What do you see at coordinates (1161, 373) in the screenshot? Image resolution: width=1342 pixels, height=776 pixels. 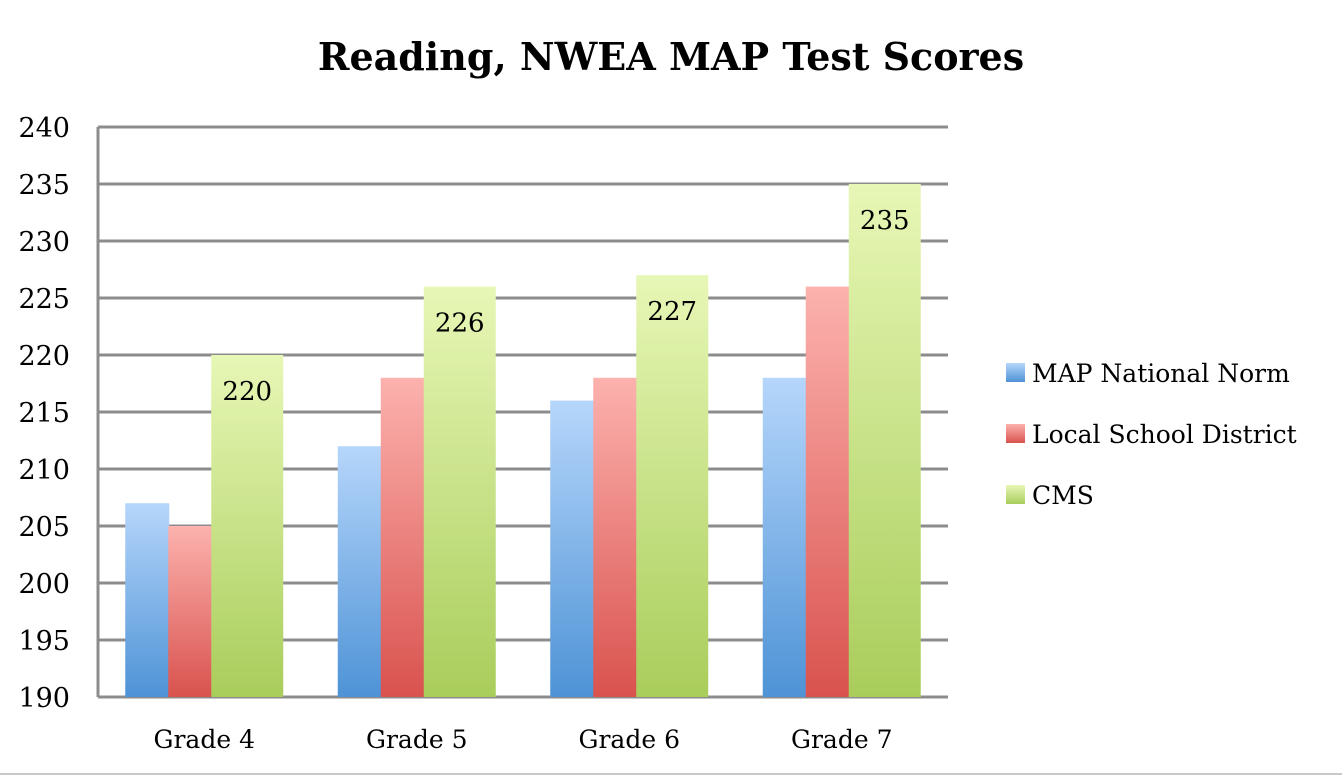 I see `legend-label: MAP National Norm` at bounding box center [1161, 373].